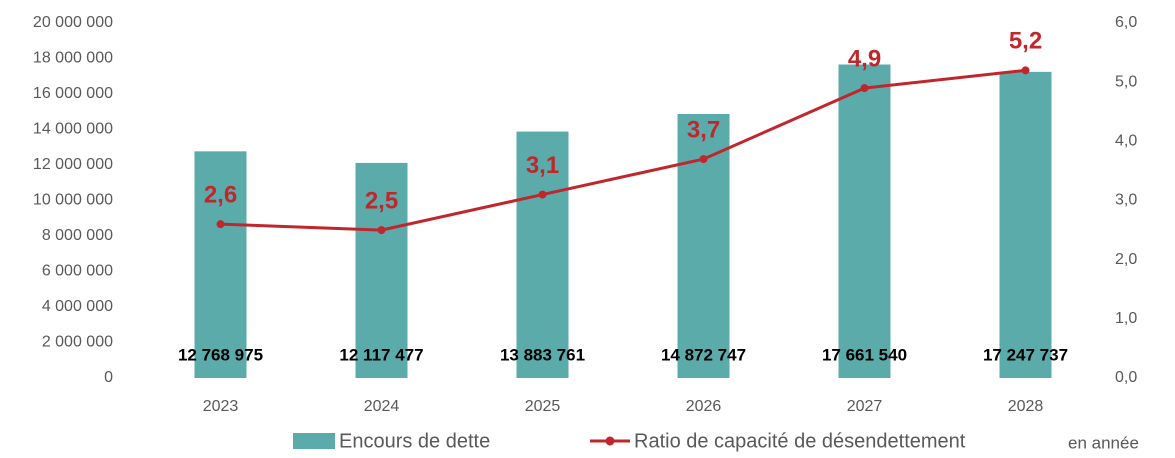 This screenshot has height=458, width=1175. Describe the element at coordinates (1103, 442) in the screenshot. I see `legend-annotation: en année` at that location.